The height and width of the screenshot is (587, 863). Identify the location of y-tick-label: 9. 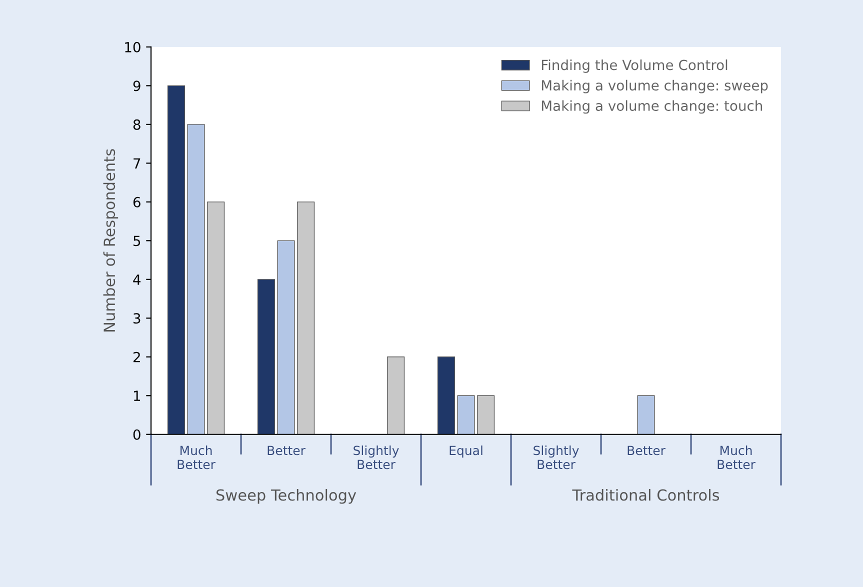
(136, 86).